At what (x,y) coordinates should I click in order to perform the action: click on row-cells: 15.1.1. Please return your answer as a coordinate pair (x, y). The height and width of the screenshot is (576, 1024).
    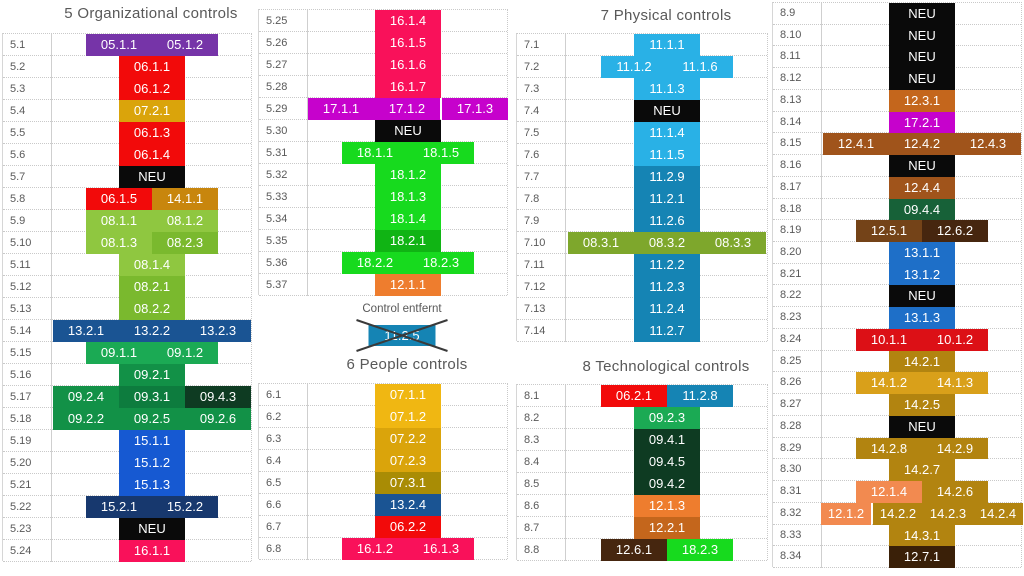
    Looking at the image, I should click on (152, 441).